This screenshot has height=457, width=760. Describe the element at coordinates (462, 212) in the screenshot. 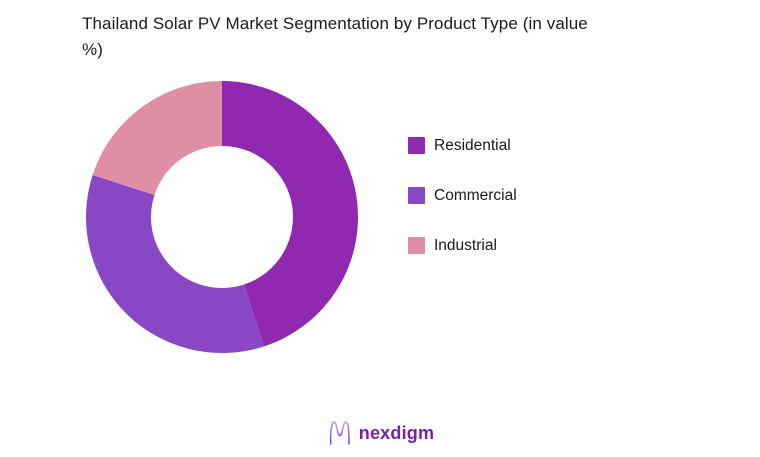

I see `chart-legend: Residential Commercial Industrial` at that location.